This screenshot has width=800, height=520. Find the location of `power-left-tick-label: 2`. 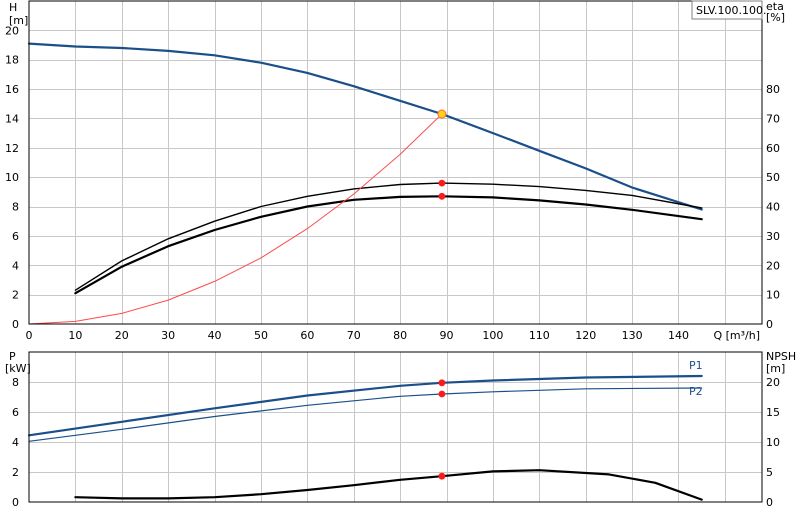

power-left-tick-label: 2 is located at coordinates (15, 472).